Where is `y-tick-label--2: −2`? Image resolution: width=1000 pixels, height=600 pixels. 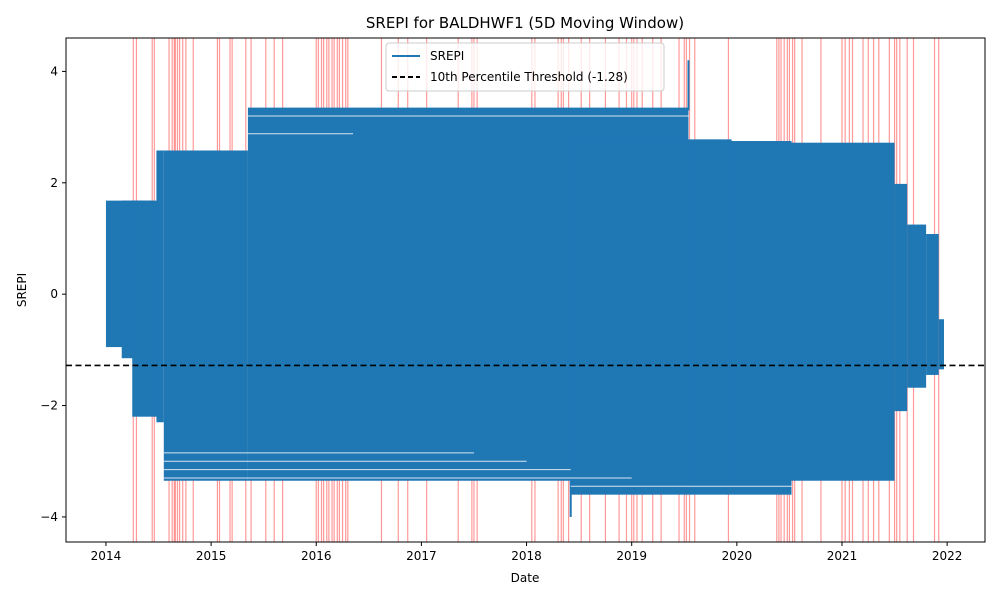 y-tick-label--2: −2 is located at coordinates (49, 406).